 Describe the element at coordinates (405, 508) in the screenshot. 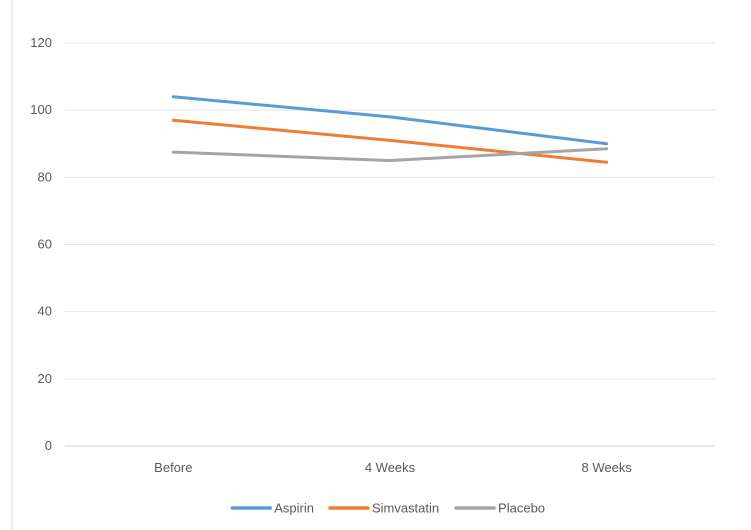

I see `legend-label-simvastatin: Simvastatin` at that location.